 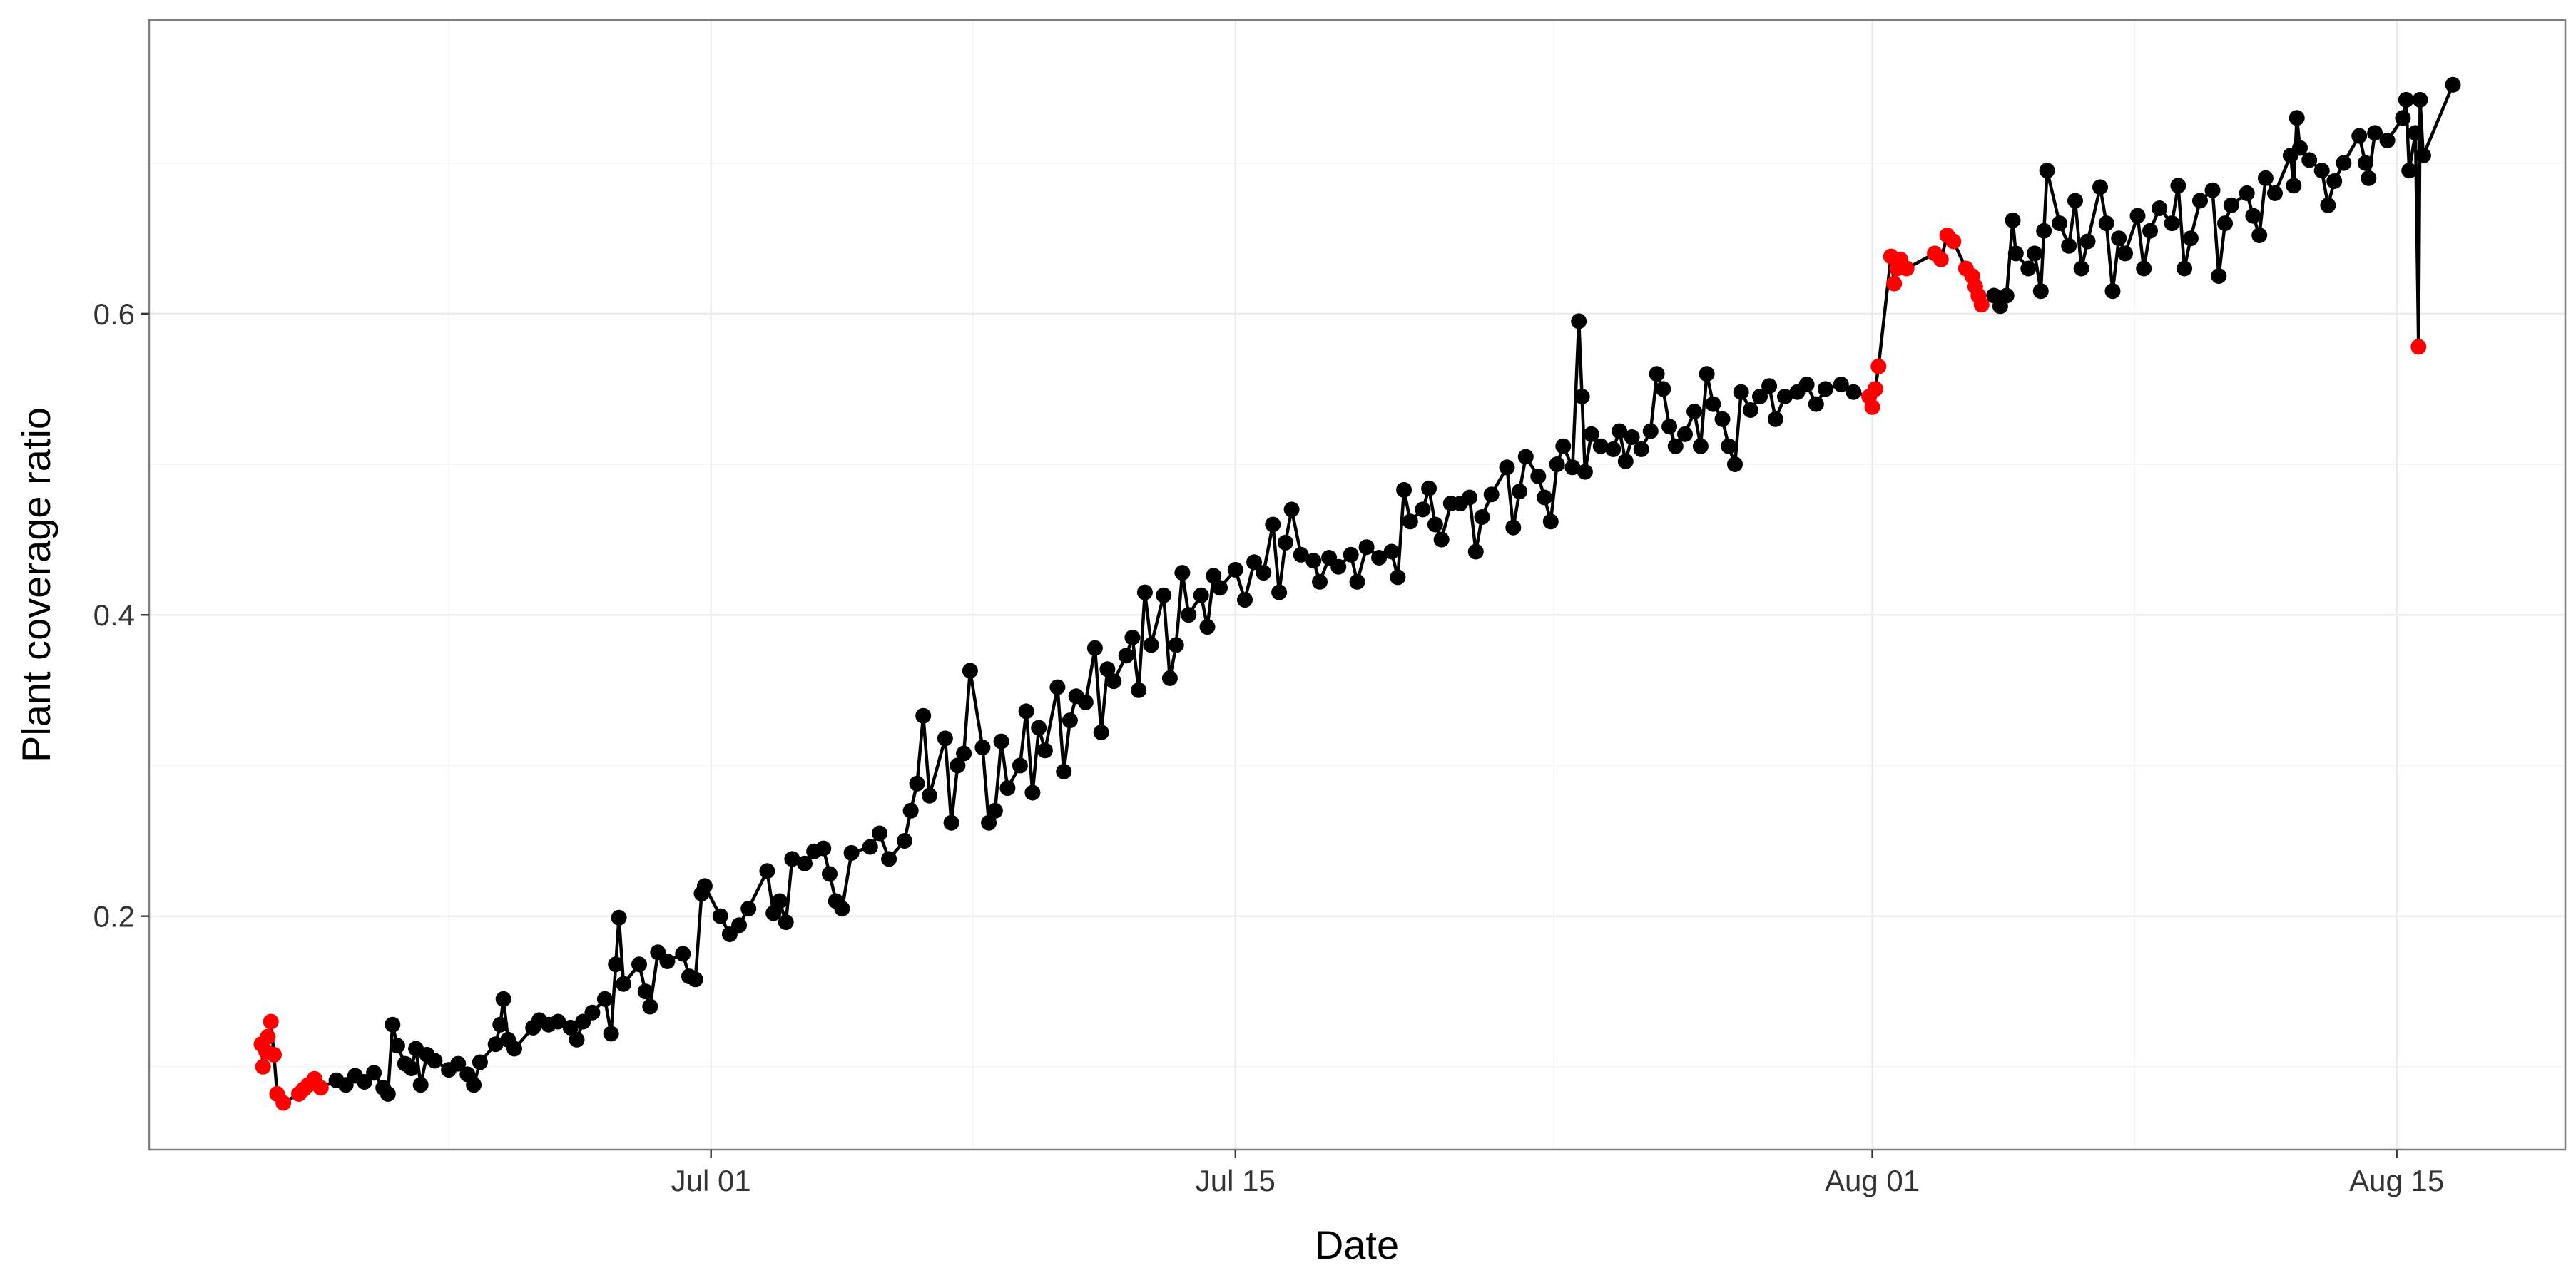 What do you see at coordinates (711, 1180) in the screenshot?
I see `x-tick-label: Jul 01` at bounding box center [711, 1180].